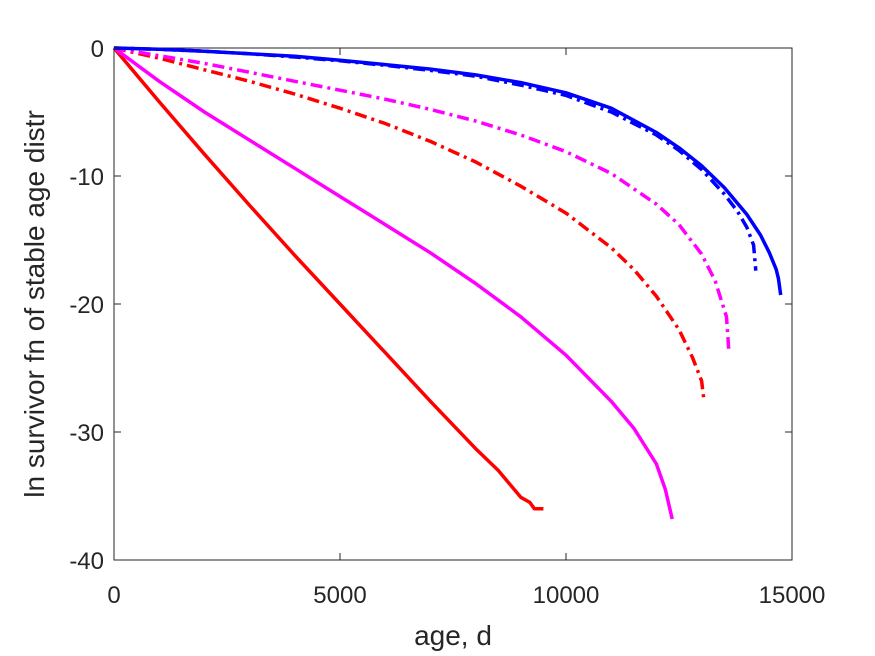  I want to click on y-tick-label: -10, so click(86, 177).